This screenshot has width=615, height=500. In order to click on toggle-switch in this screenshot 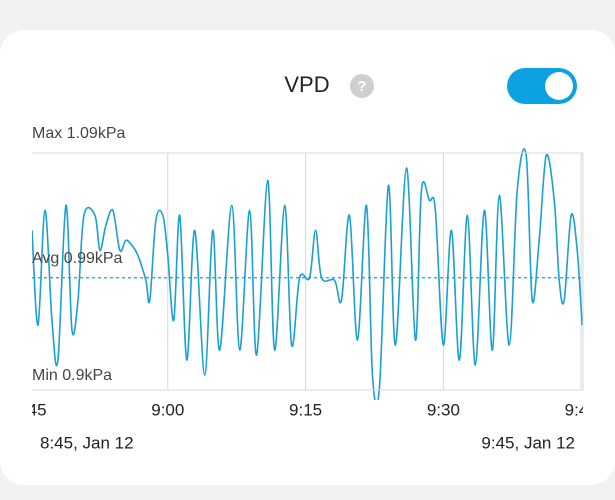, I will do `click(542, 86)`.